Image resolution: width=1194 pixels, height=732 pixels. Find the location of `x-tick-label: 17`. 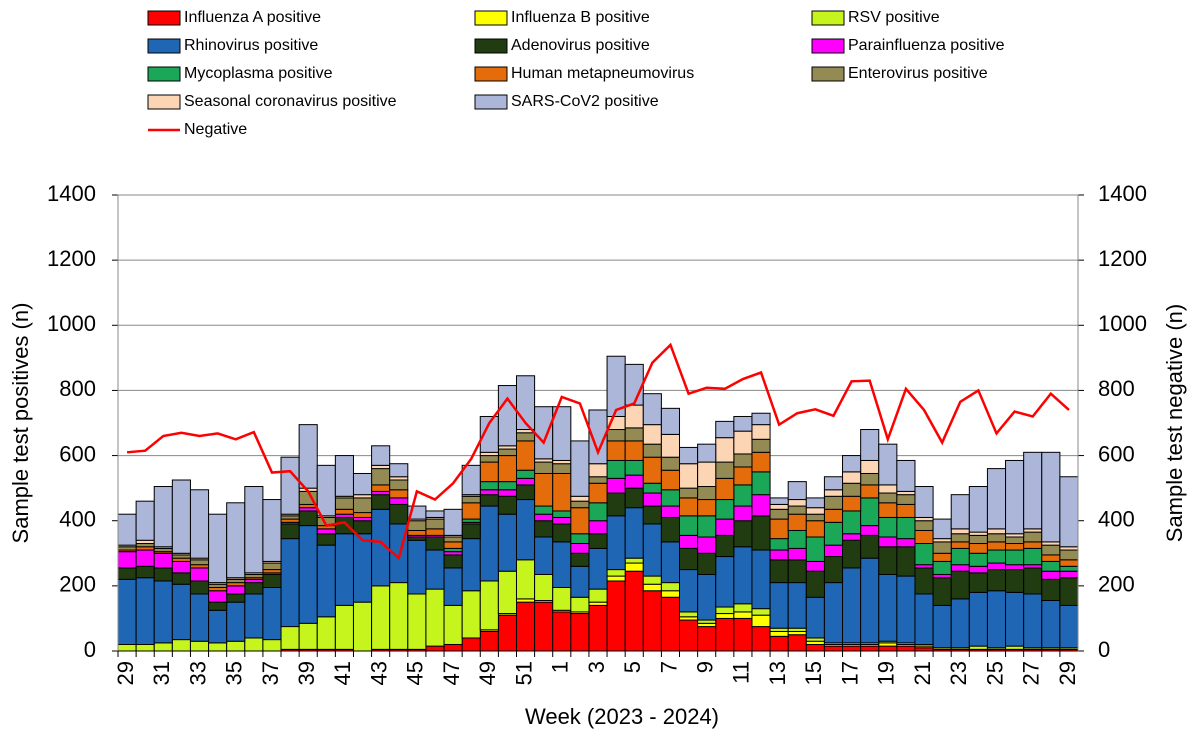

x-tick-label: 17 is located at coordinates (849, 673).